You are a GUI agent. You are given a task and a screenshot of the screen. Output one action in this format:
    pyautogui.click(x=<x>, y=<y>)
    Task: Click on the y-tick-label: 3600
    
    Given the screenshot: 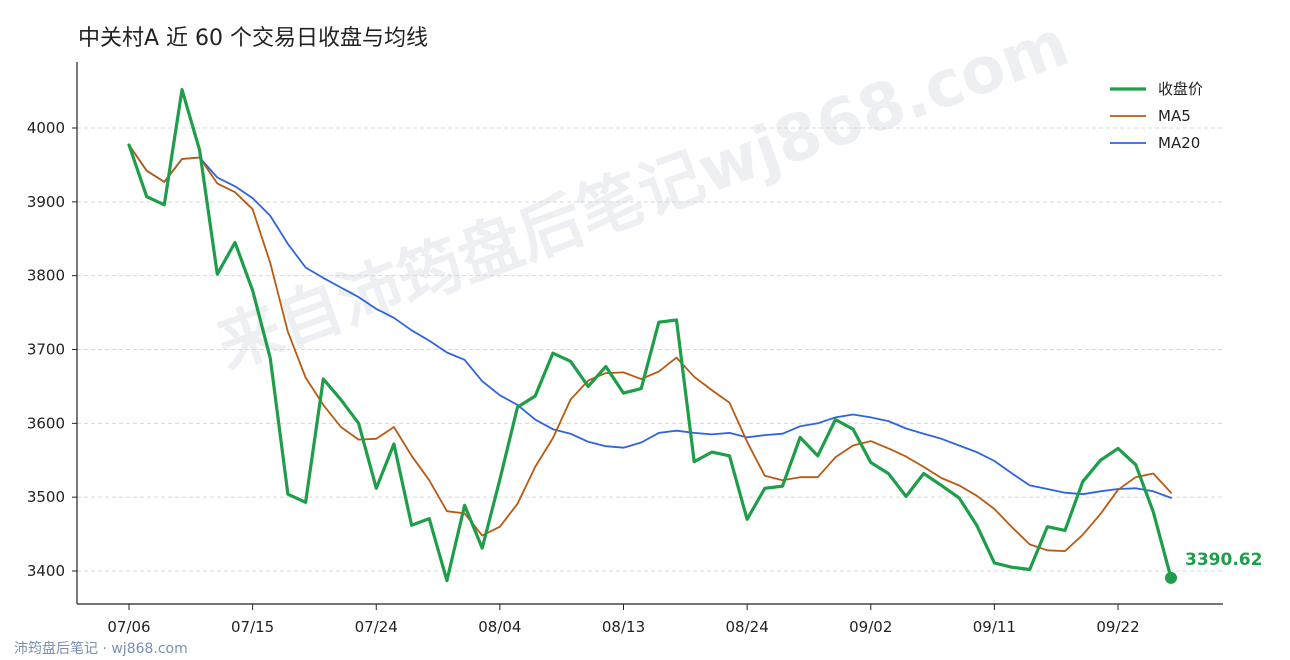 What is the action you would take?
    pyautogui.click(x=46, y=423)
    